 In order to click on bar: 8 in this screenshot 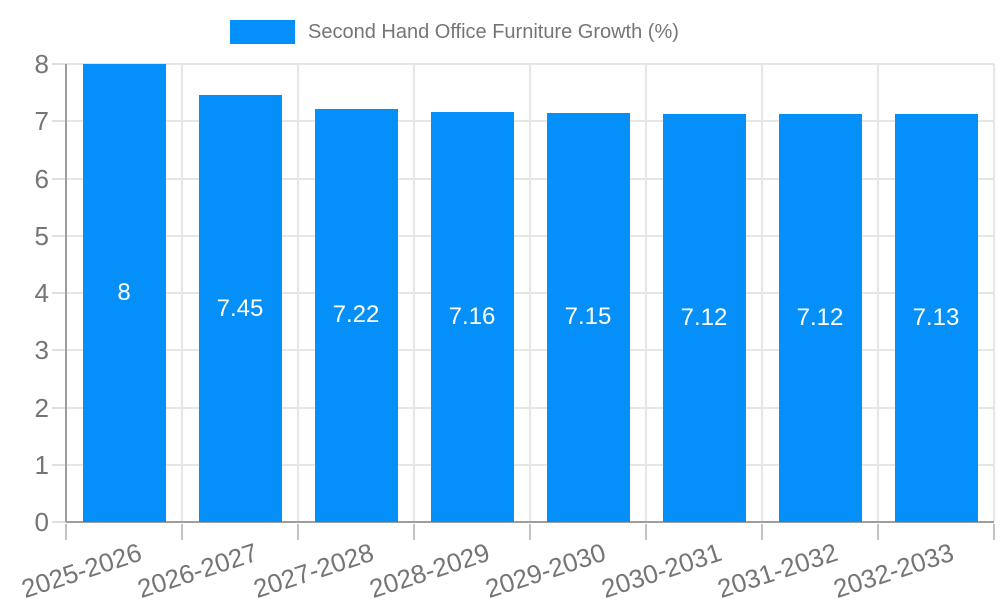, I will do `click(124, 293)`.